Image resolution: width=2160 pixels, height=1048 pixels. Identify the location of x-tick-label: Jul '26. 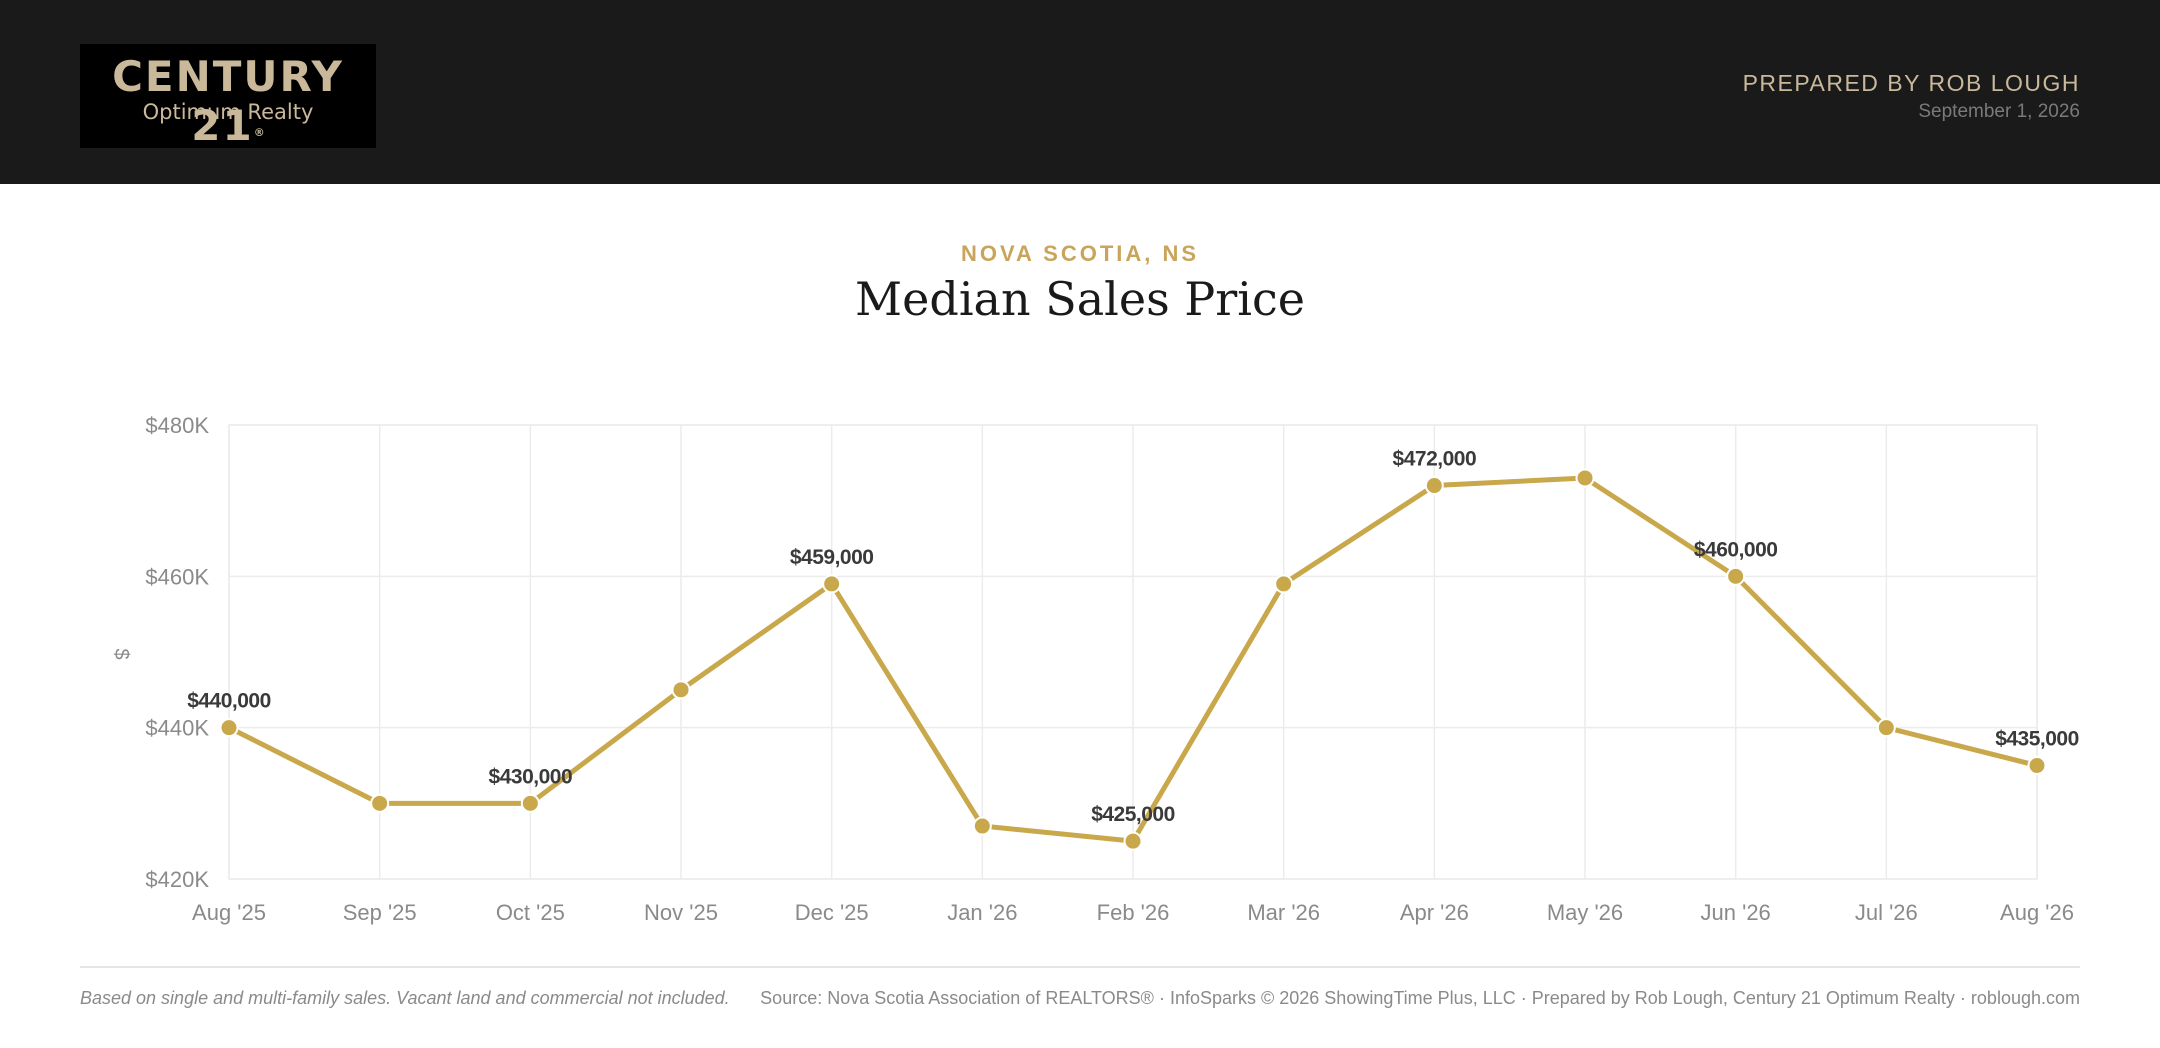
(1886, 912).